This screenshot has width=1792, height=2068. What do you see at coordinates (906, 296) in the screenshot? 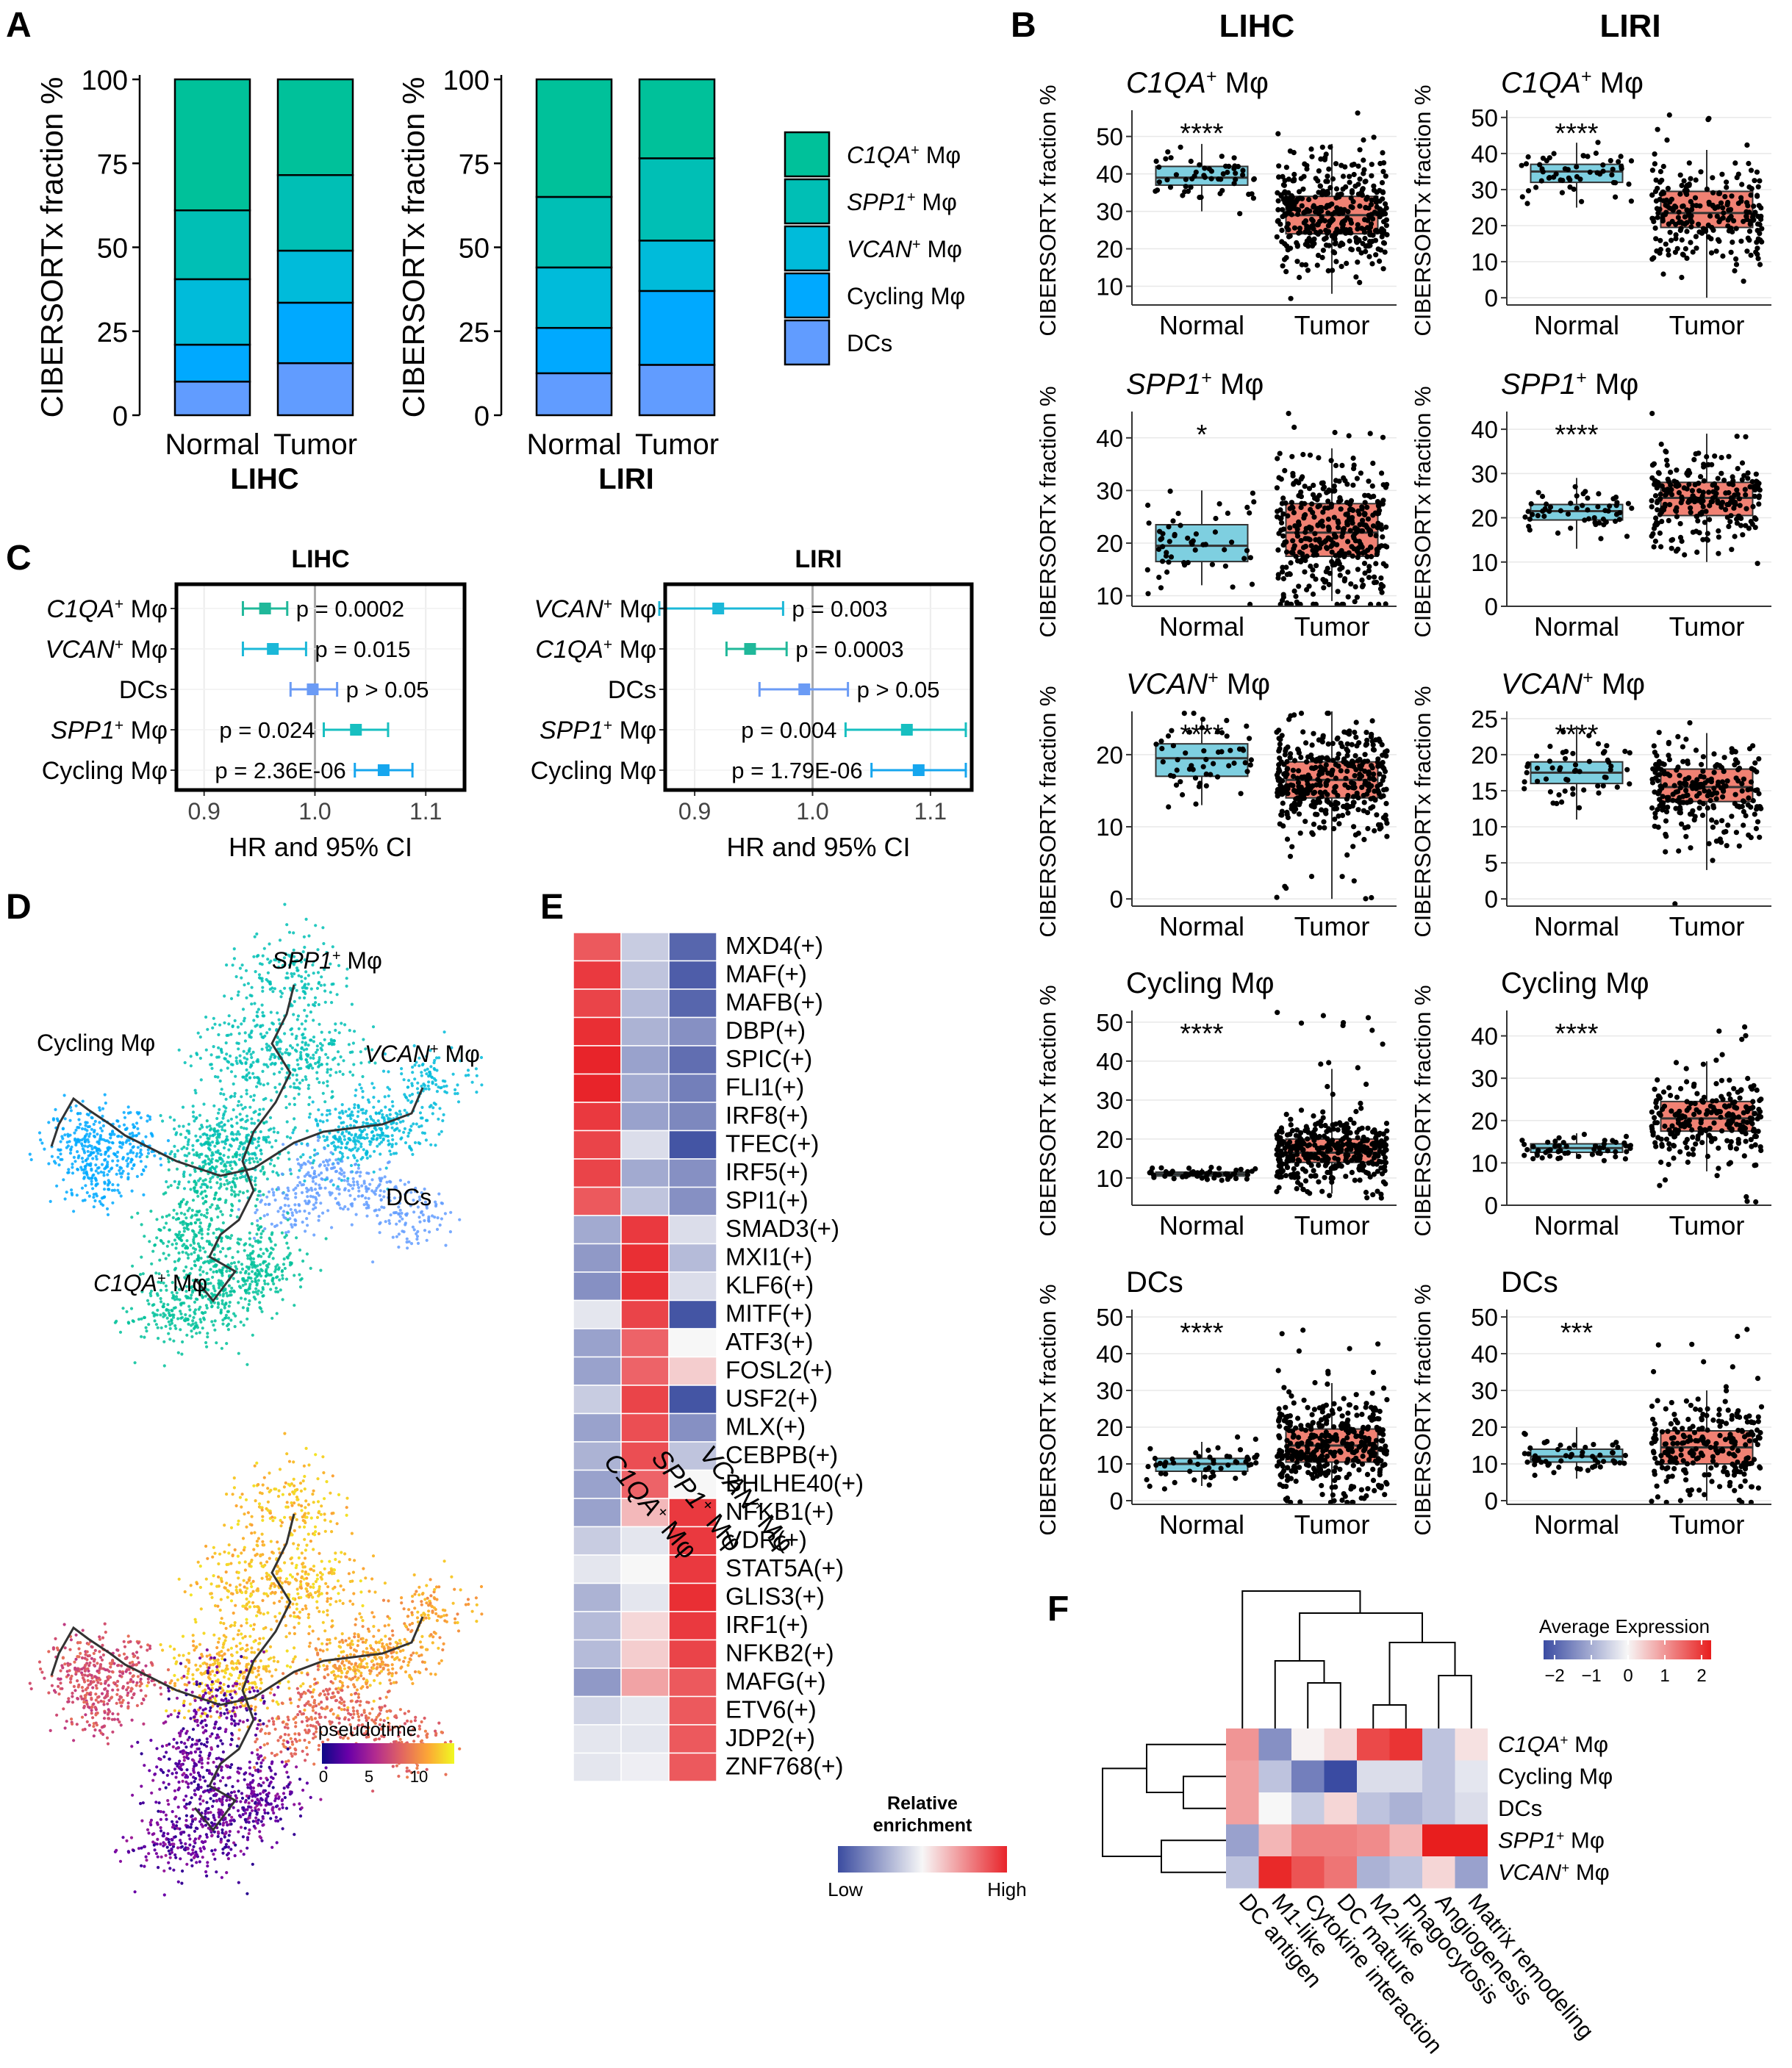
I see `a-legend-label-rest: Cycling Mφ` at bounding box center [906, 296].